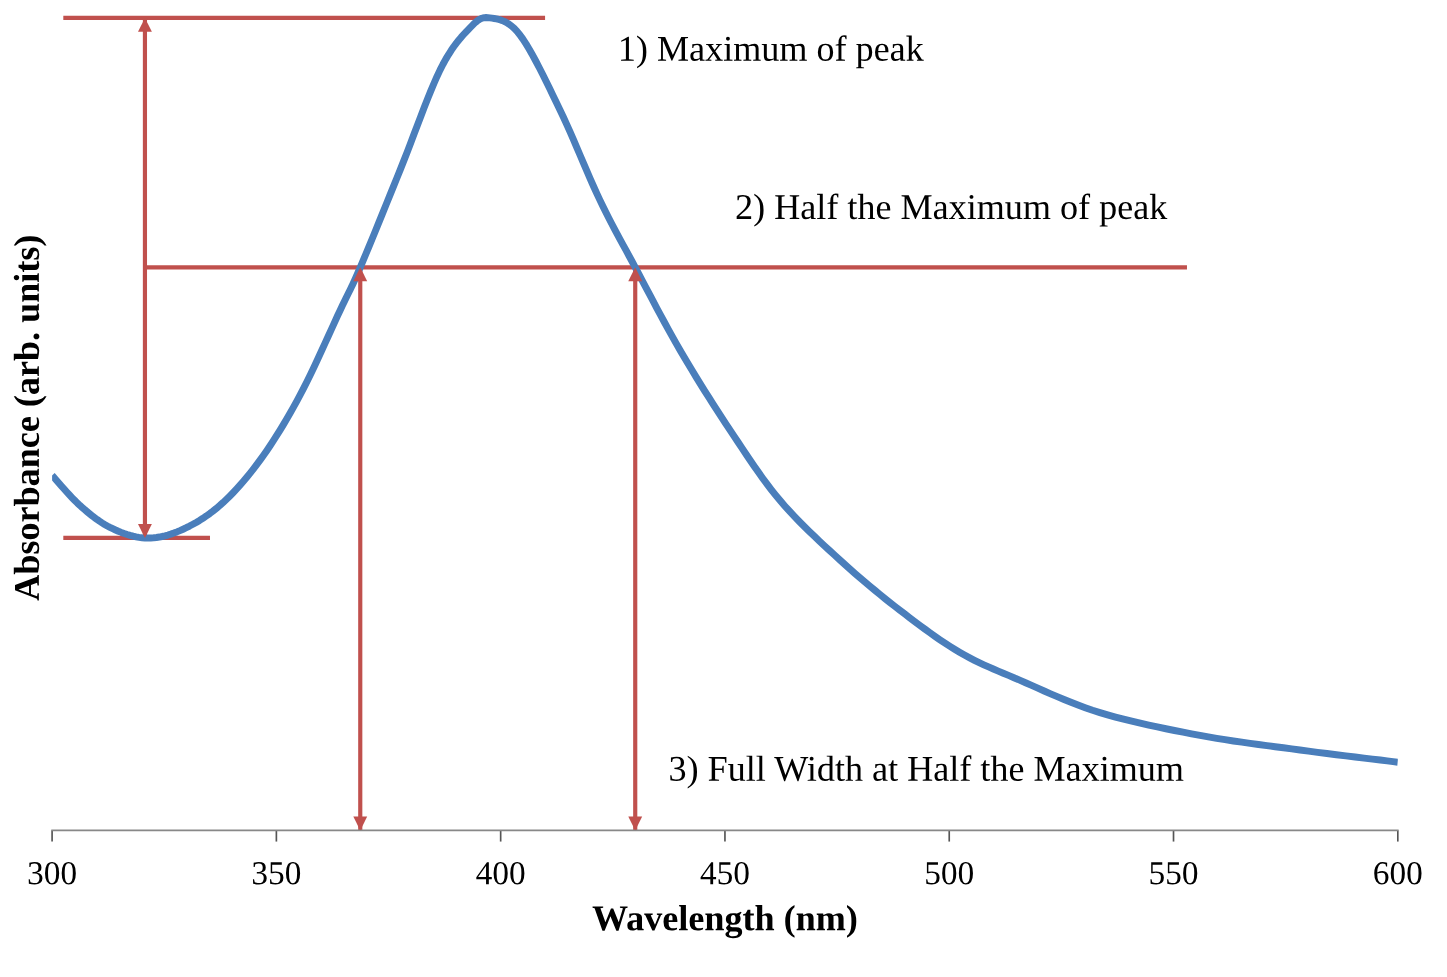 The width and height of the screenshot is (1447, 977). I want to click on y-axis-title: Absorbance (arb. units), so click(30, 418).